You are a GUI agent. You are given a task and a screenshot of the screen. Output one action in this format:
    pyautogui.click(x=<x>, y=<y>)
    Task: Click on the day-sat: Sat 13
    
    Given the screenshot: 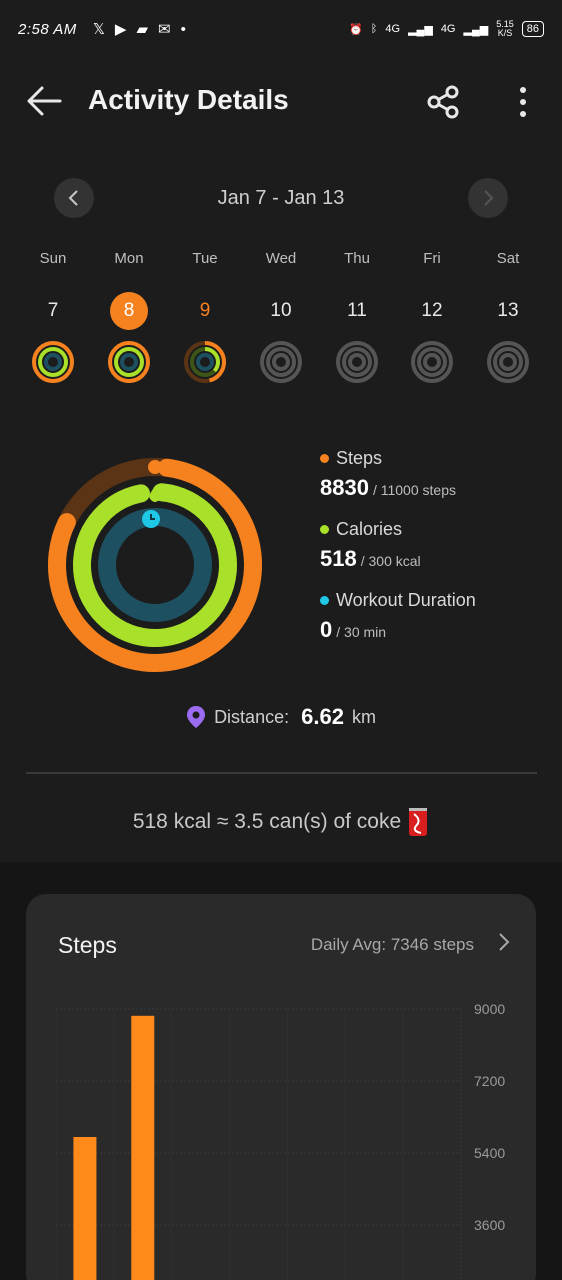 What is the action you would take?
    pyautogui.click(x=508, y=319)
    